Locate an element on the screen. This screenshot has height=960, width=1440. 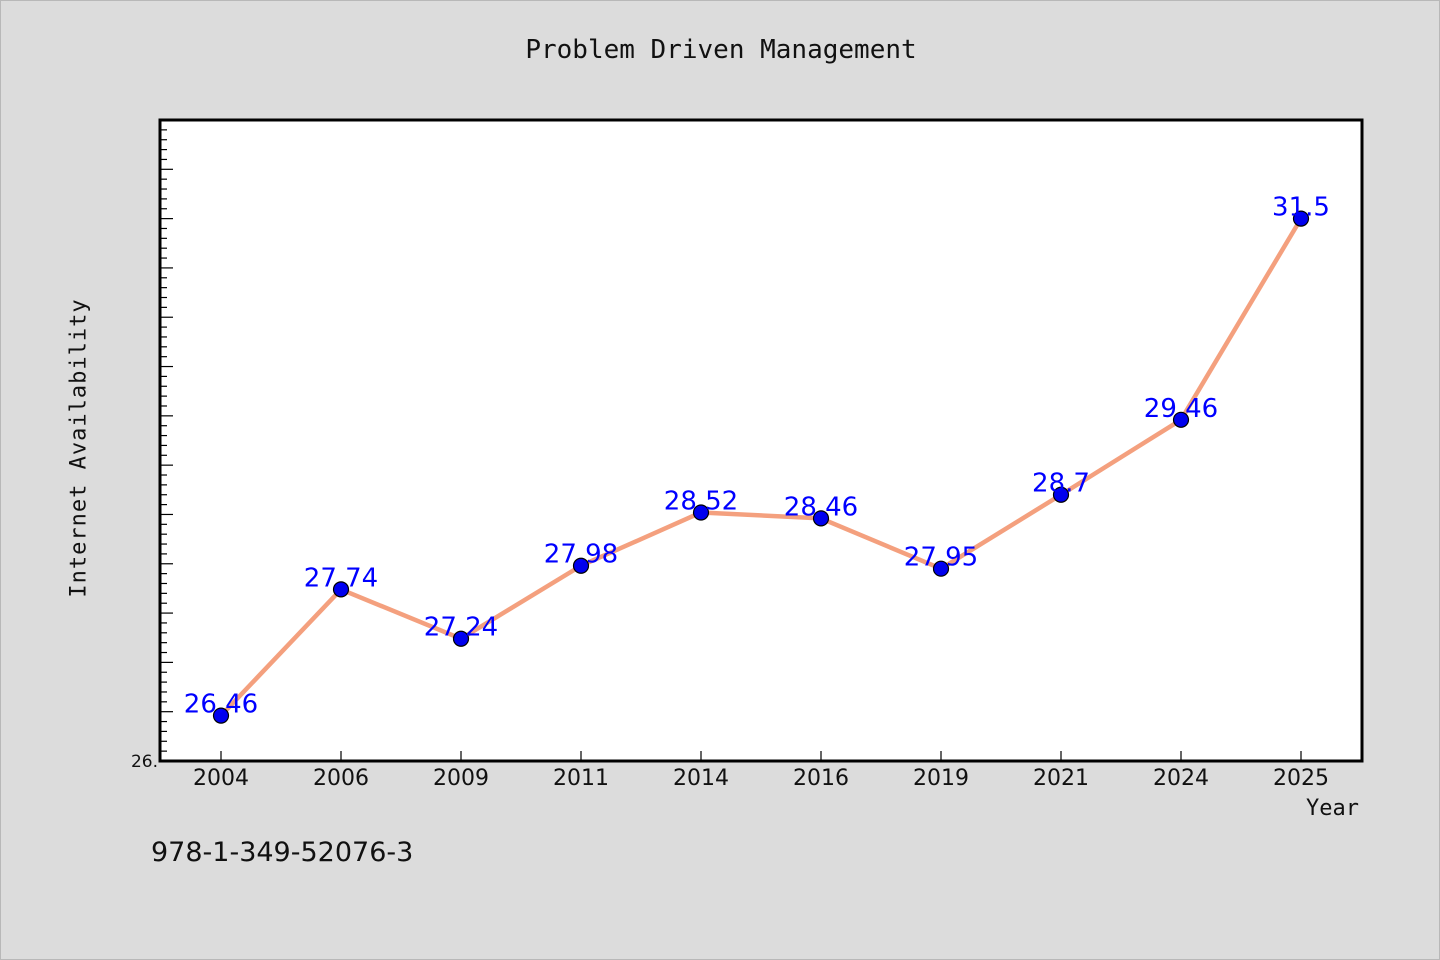
x-tick-label: 2025 is located at coordinates (1301, 778).